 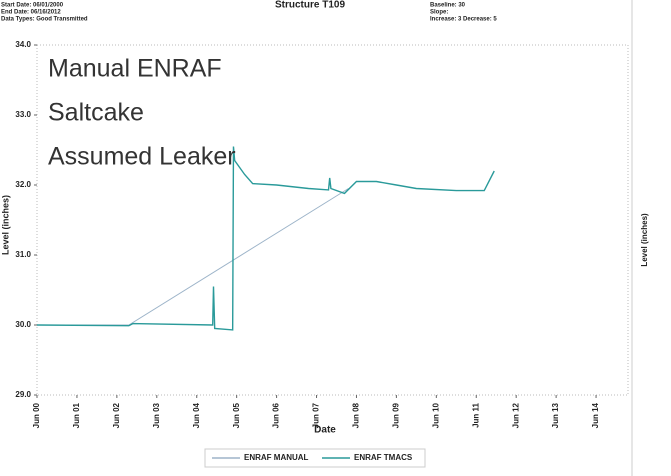 I want to click on annotation: Manual ENRAF, so click(x=135, y=69).